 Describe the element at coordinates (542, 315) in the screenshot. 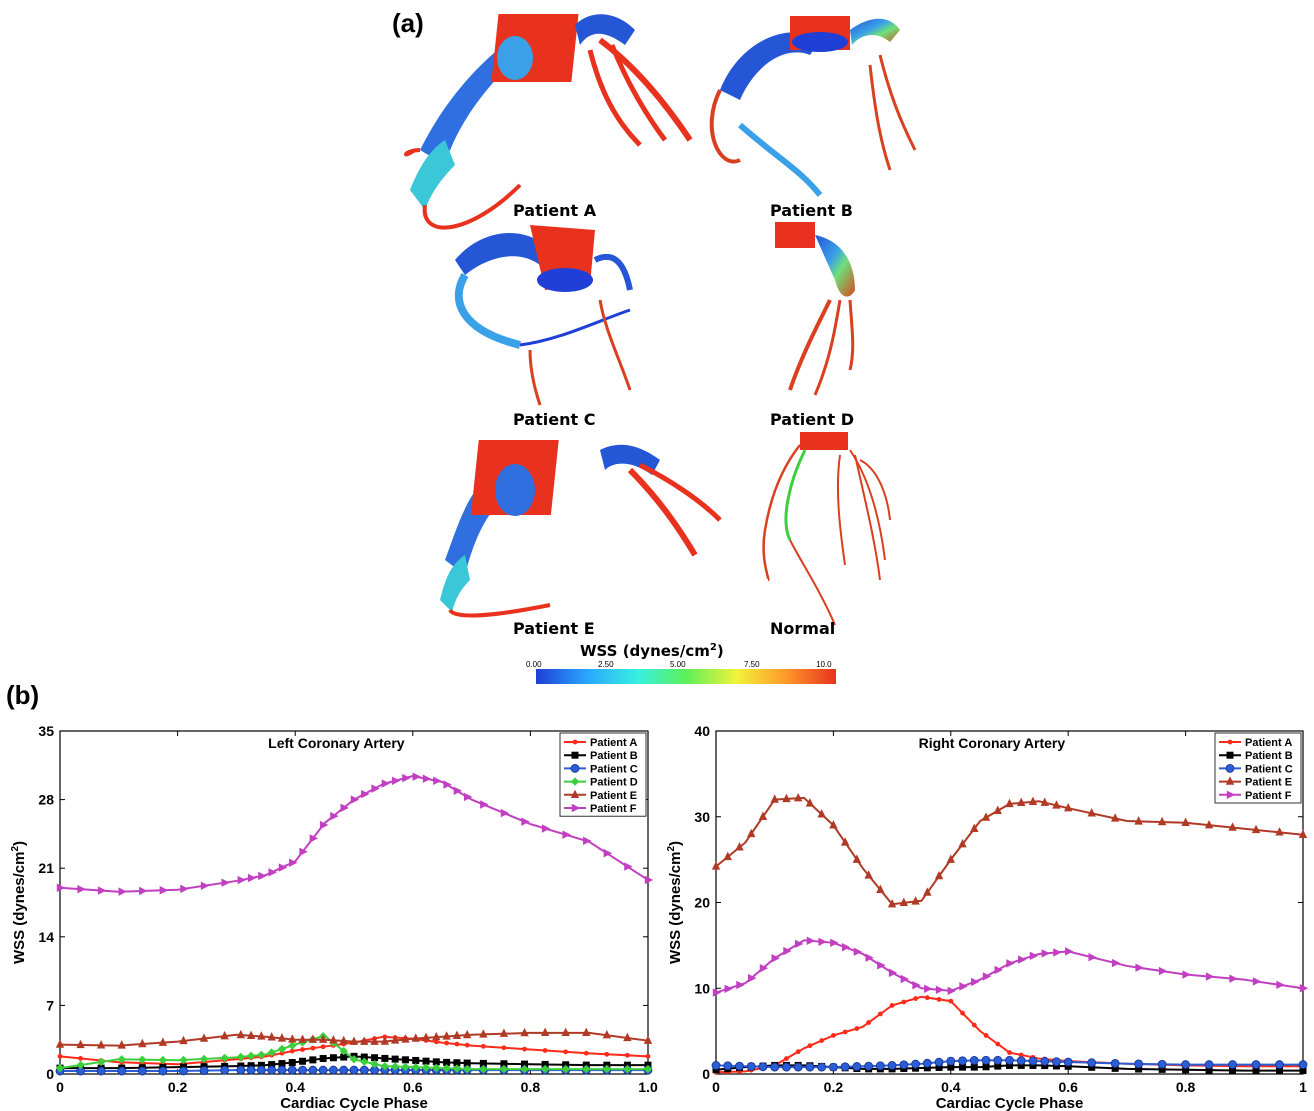

I see `model-patient-c` at that location.